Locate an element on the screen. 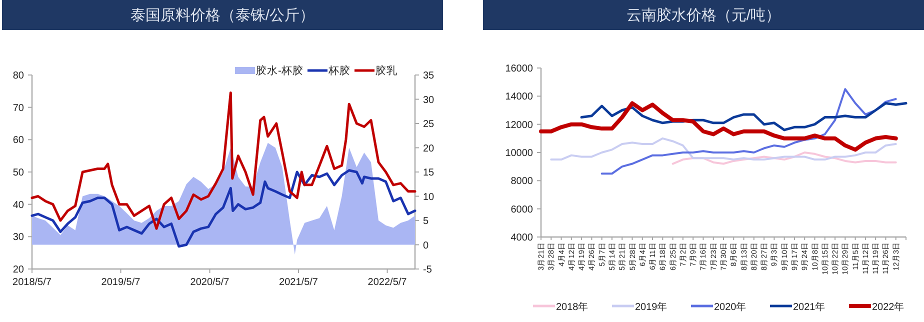 Image resolution: width=924 pixels, height=322 pixels. y2-tick-label: -5 is located at coordinates (427, 270).